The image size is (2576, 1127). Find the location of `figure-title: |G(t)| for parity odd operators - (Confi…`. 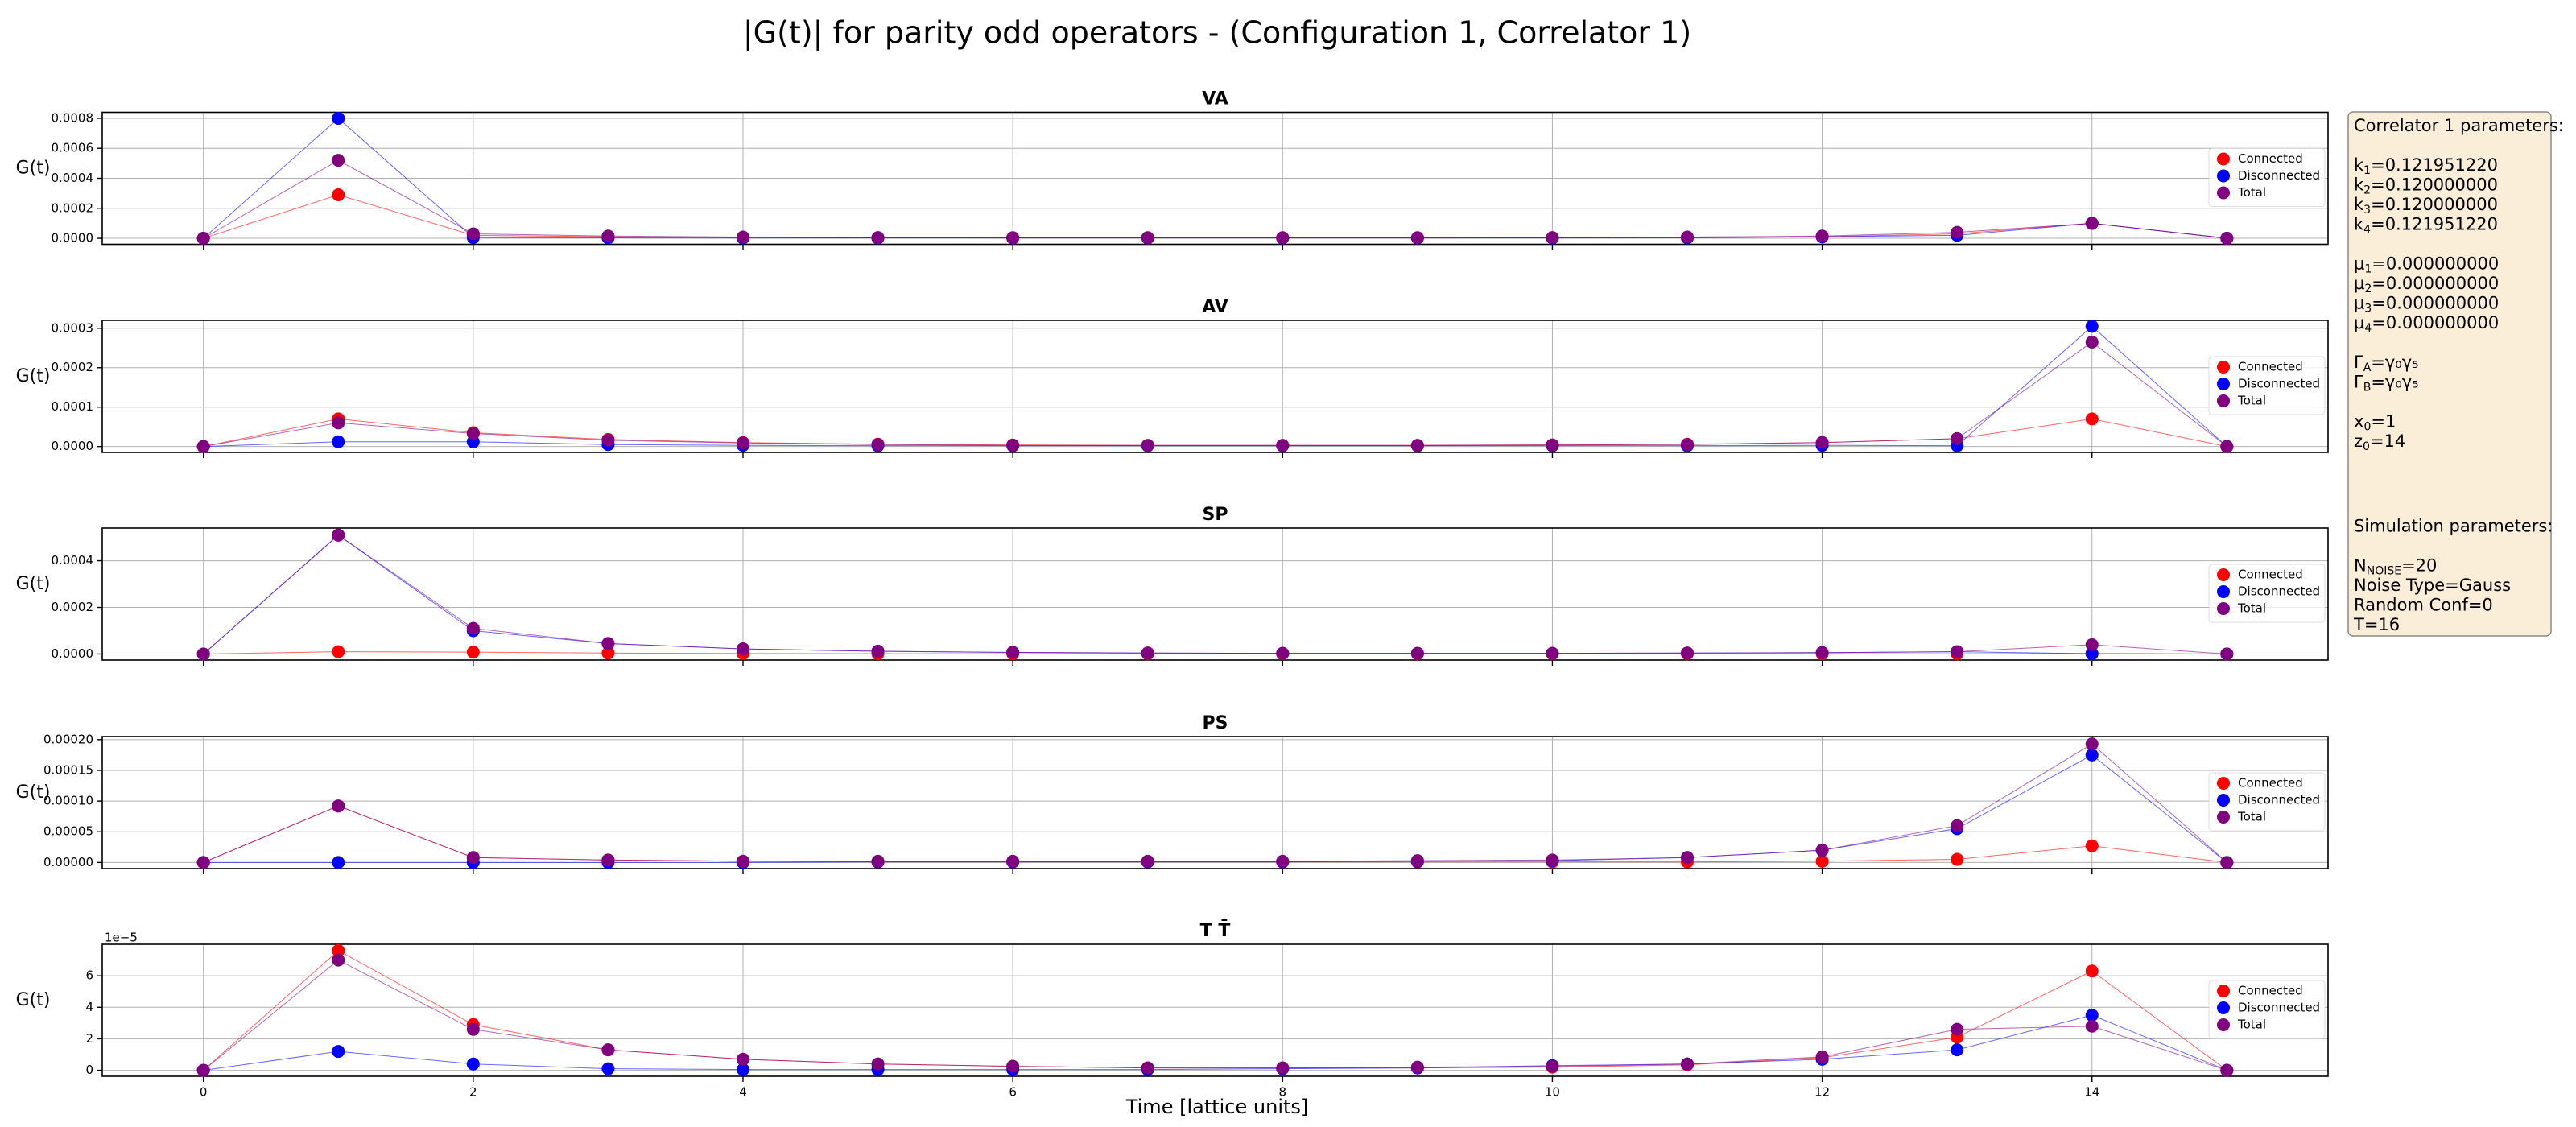

figure-title: |G(t)| for parity odd operators - (Confi… is located at coordinates (1217, 33).